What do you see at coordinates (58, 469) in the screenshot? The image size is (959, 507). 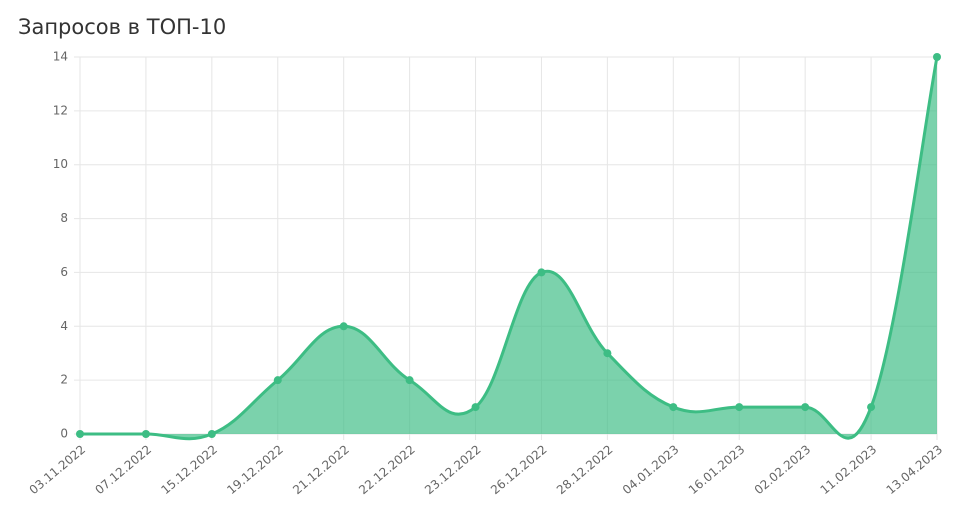 I see `x-tick-label: 03.11.2022` at bounding box center [58, 469].